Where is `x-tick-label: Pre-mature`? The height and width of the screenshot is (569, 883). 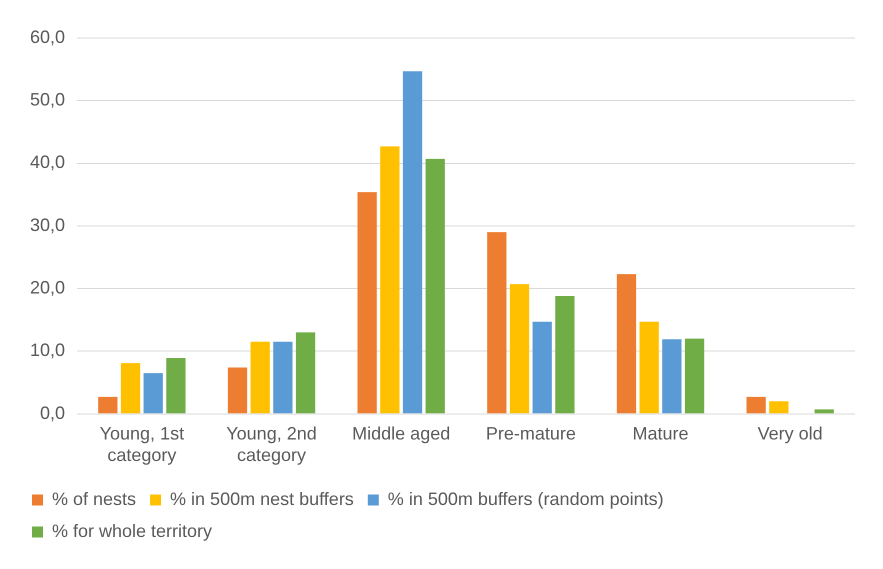 x-tick-label: Pre-mature is located at coordinates (531, 434).